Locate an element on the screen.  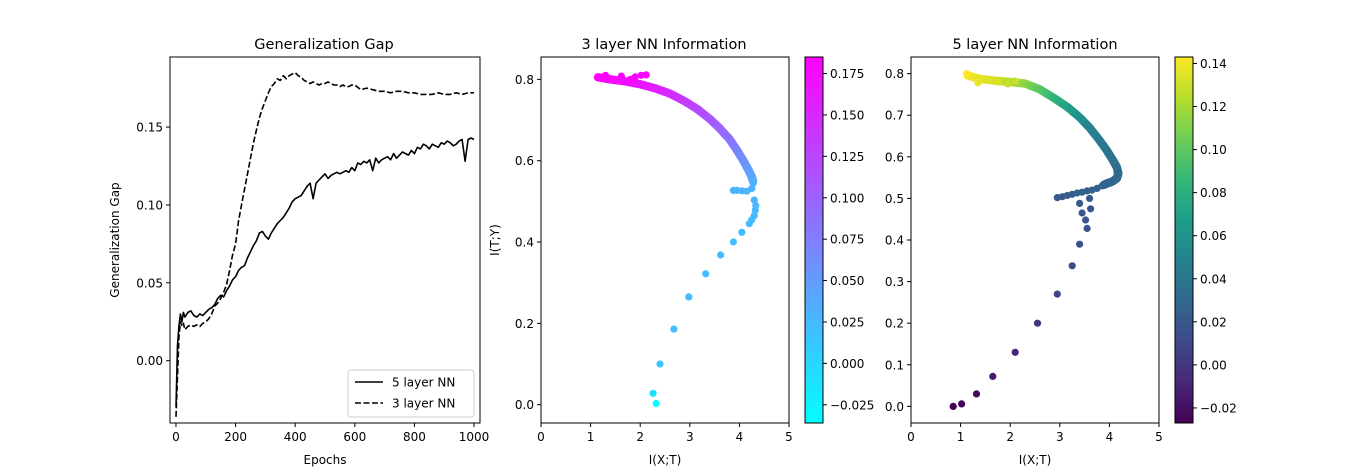
y-axis-label: Generalization Gap is located at coordinates (115, 239).